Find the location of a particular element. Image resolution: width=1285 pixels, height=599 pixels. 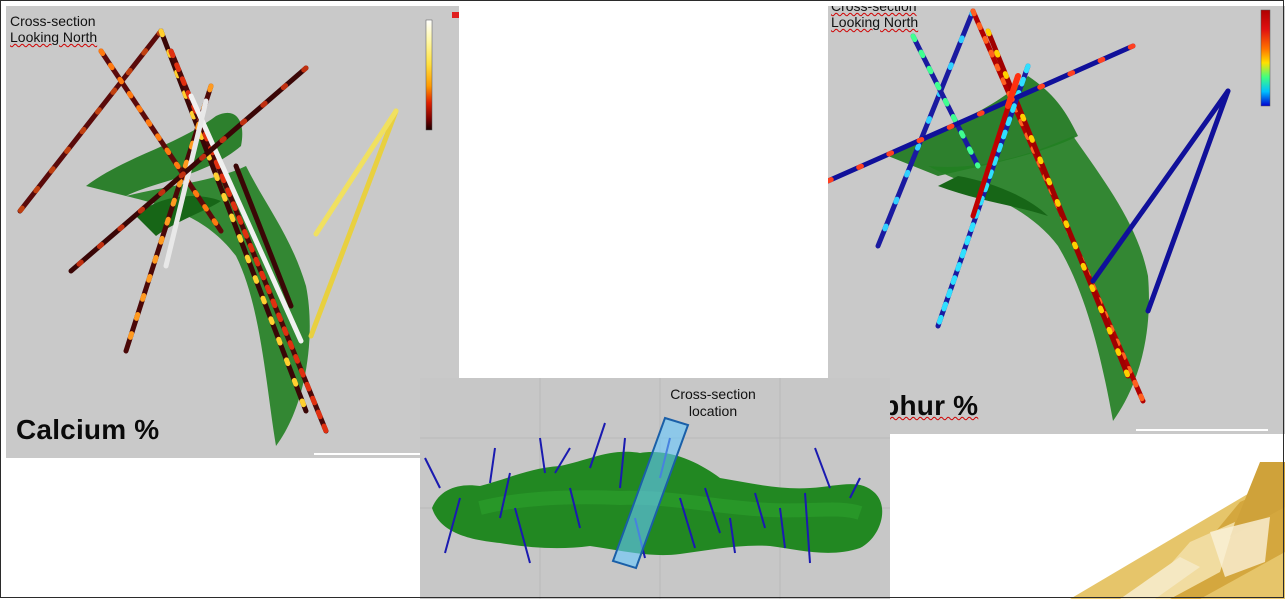

plan-view-panel: Cross-section location is located at coordinates (655, 488).